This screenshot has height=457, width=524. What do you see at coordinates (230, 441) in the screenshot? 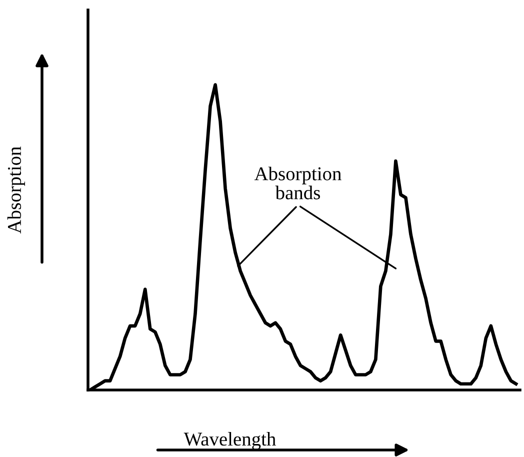
I see `x-axis-title: Wavelength` at bounding box center [230, 441].